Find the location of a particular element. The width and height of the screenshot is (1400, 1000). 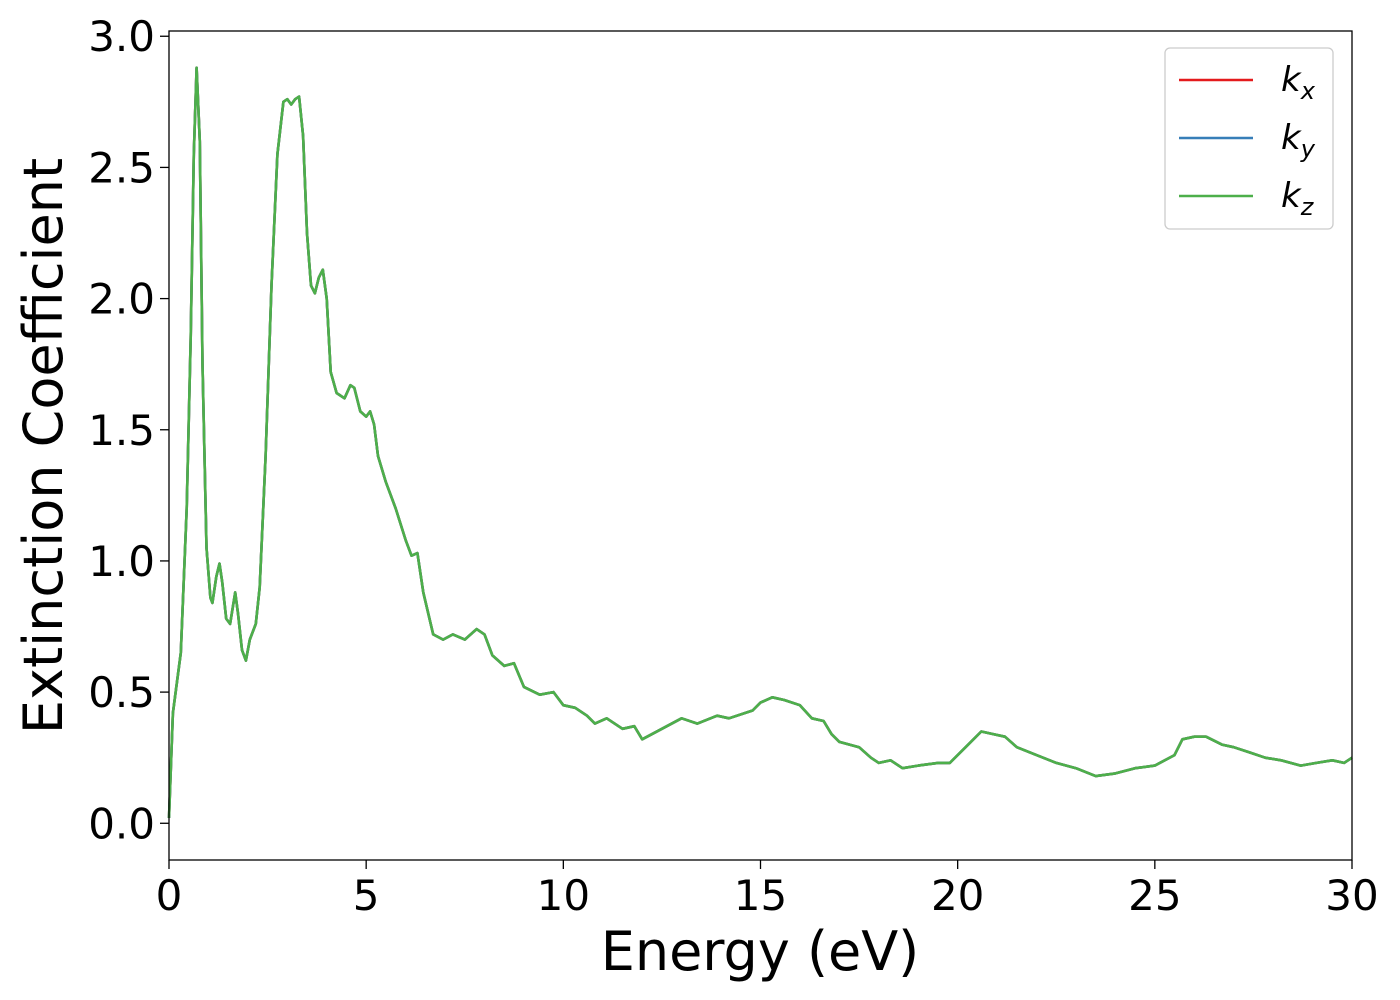

x-tick-label: 20 is located at coordinates (957, 895).